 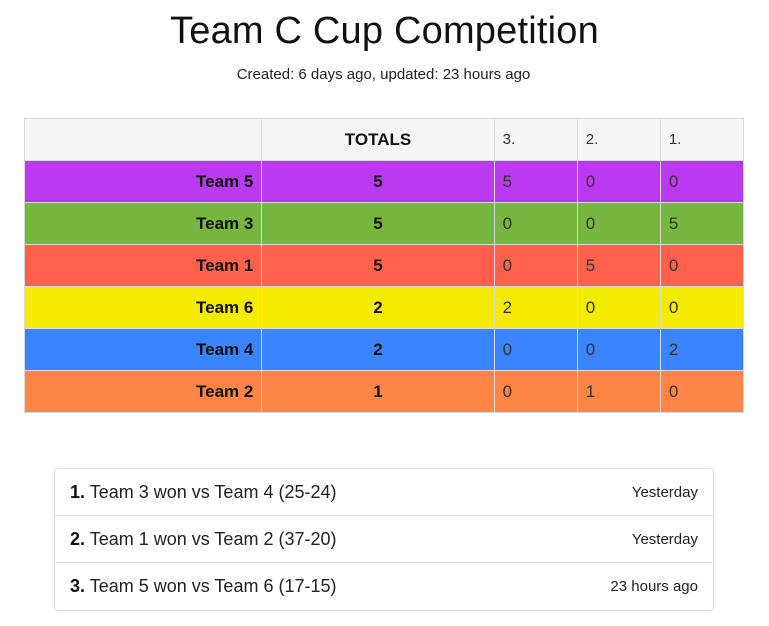 I want to click on team-name: Team 4, so click(x=143, y=349).